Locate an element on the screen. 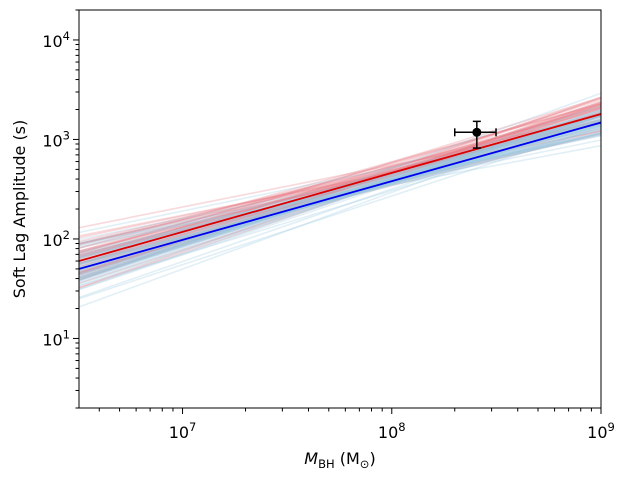 This screenshot has width=628, height=477. data-point-group is located at coordinates (475, 134).